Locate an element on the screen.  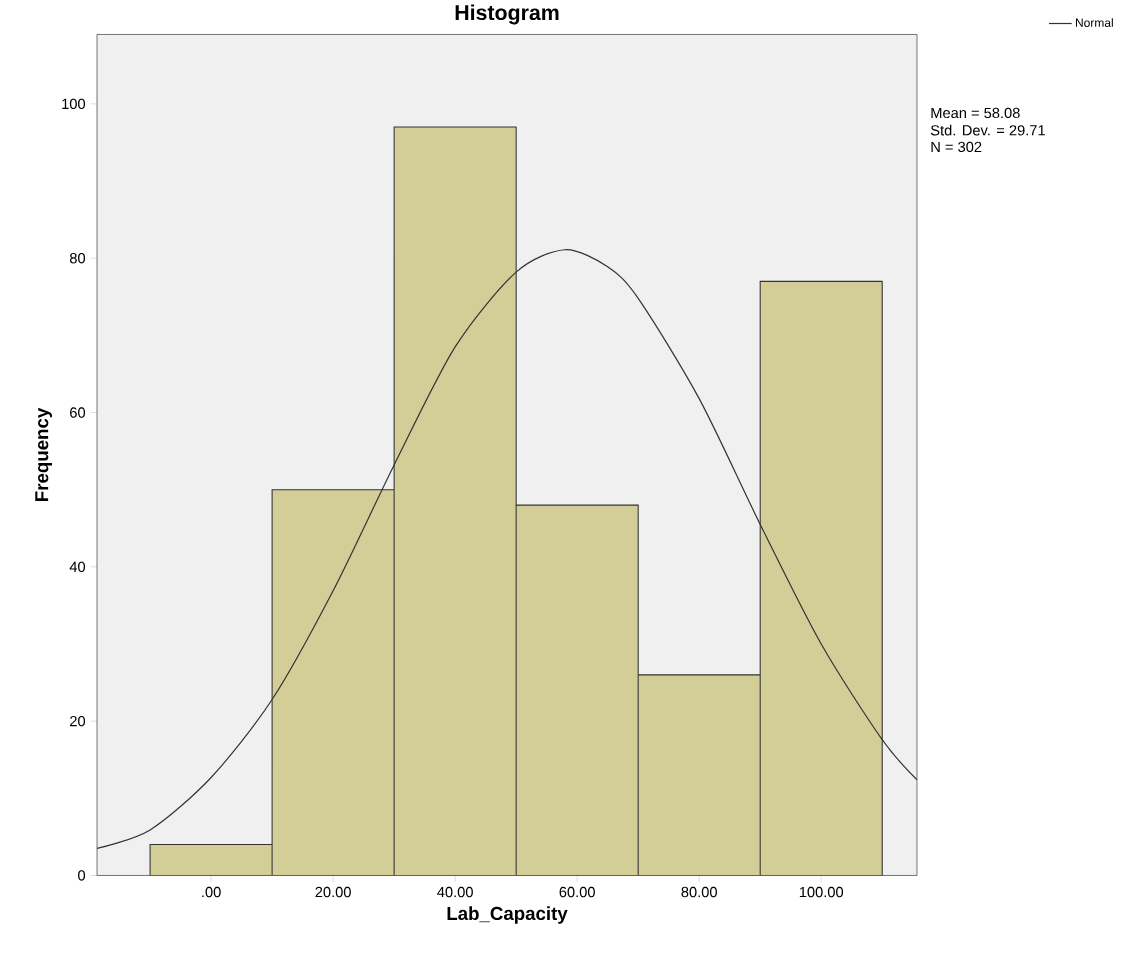
y-tick-label: 80 is located at coordinates (77, 258).